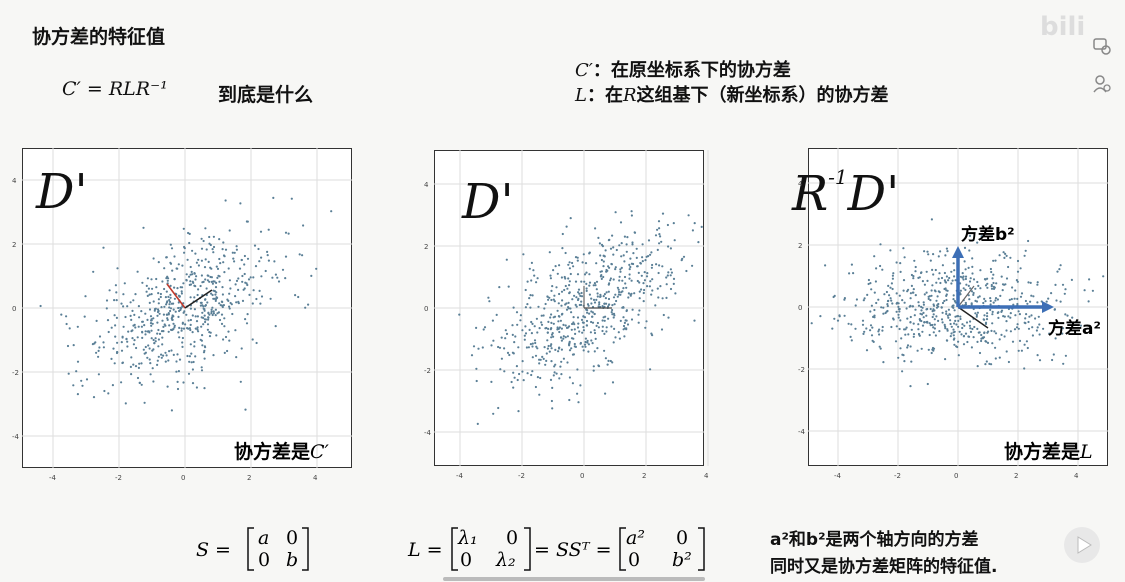  What do you see at coordinates (198, 299) in the screenshot?
I see `eigenvector-dark` at bounding box center [198, 299].